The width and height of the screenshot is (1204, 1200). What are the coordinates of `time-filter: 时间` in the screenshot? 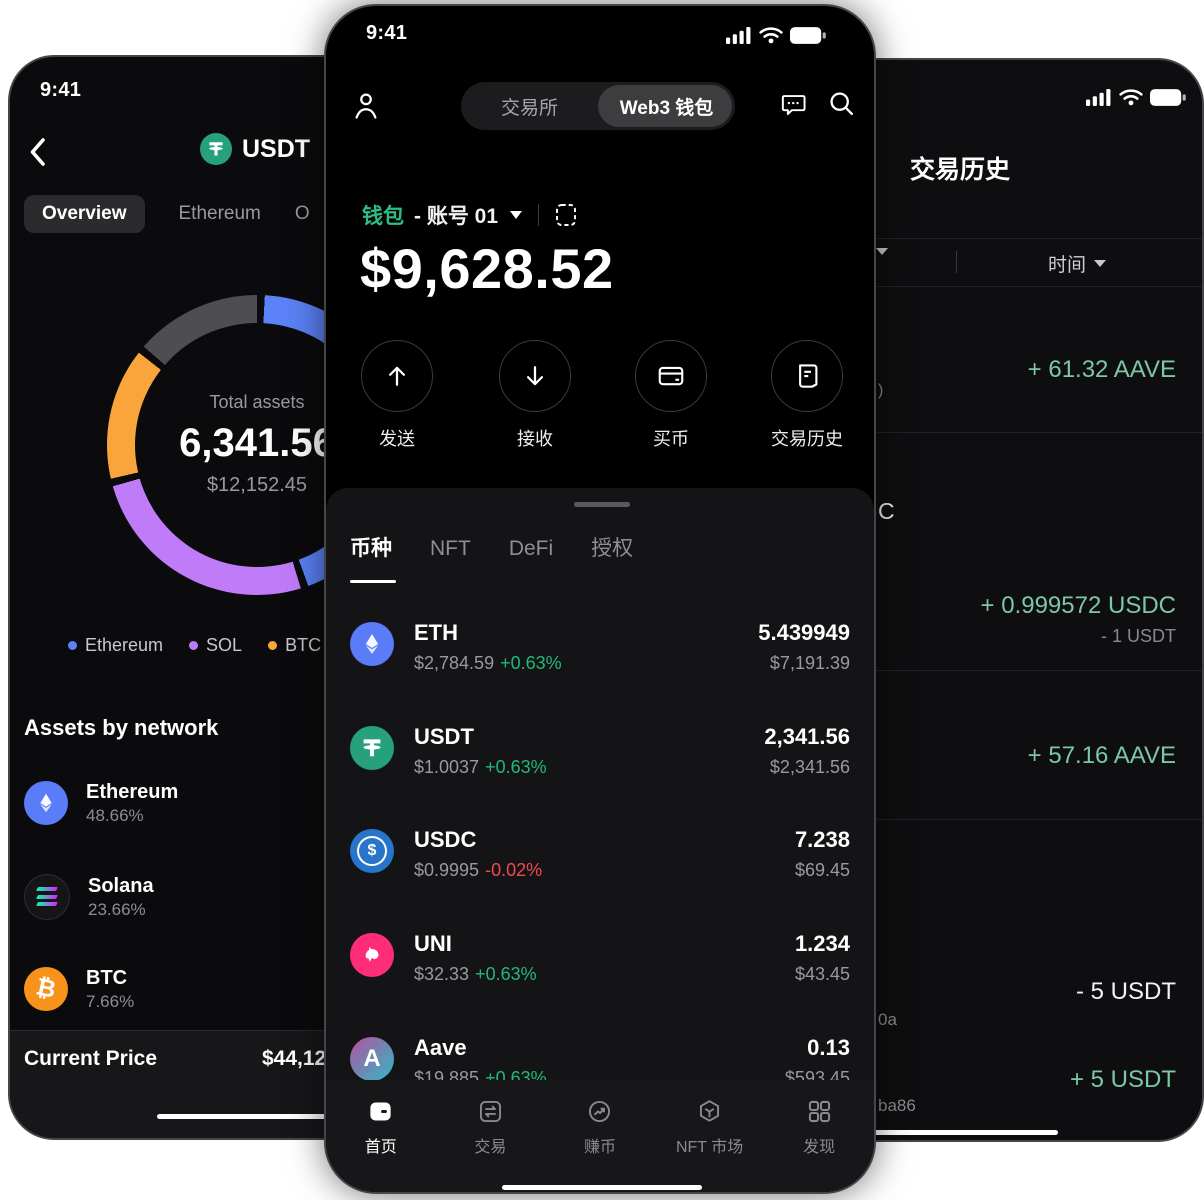 It's located at (1077, 263).